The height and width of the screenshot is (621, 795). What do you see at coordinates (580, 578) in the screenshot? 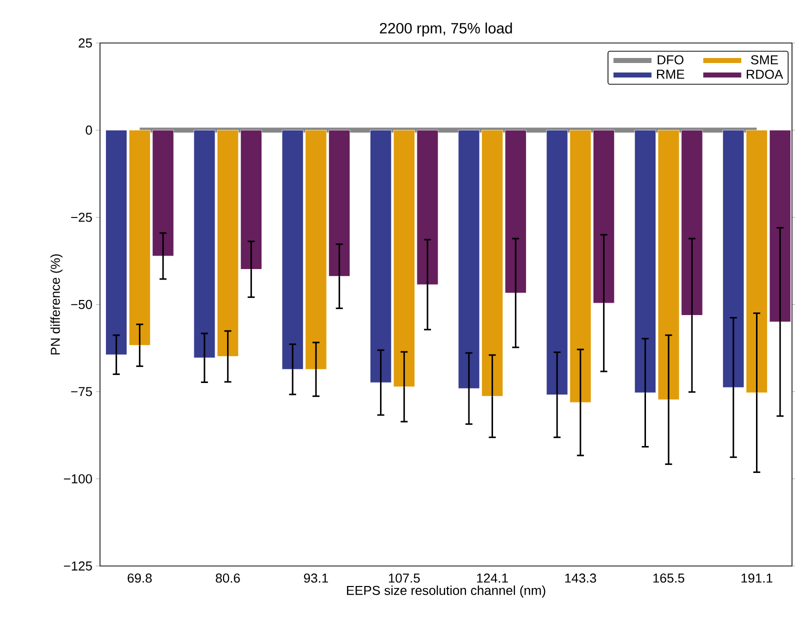
I see `x-tick-label: 143.3` at bounding box center [580, 578].